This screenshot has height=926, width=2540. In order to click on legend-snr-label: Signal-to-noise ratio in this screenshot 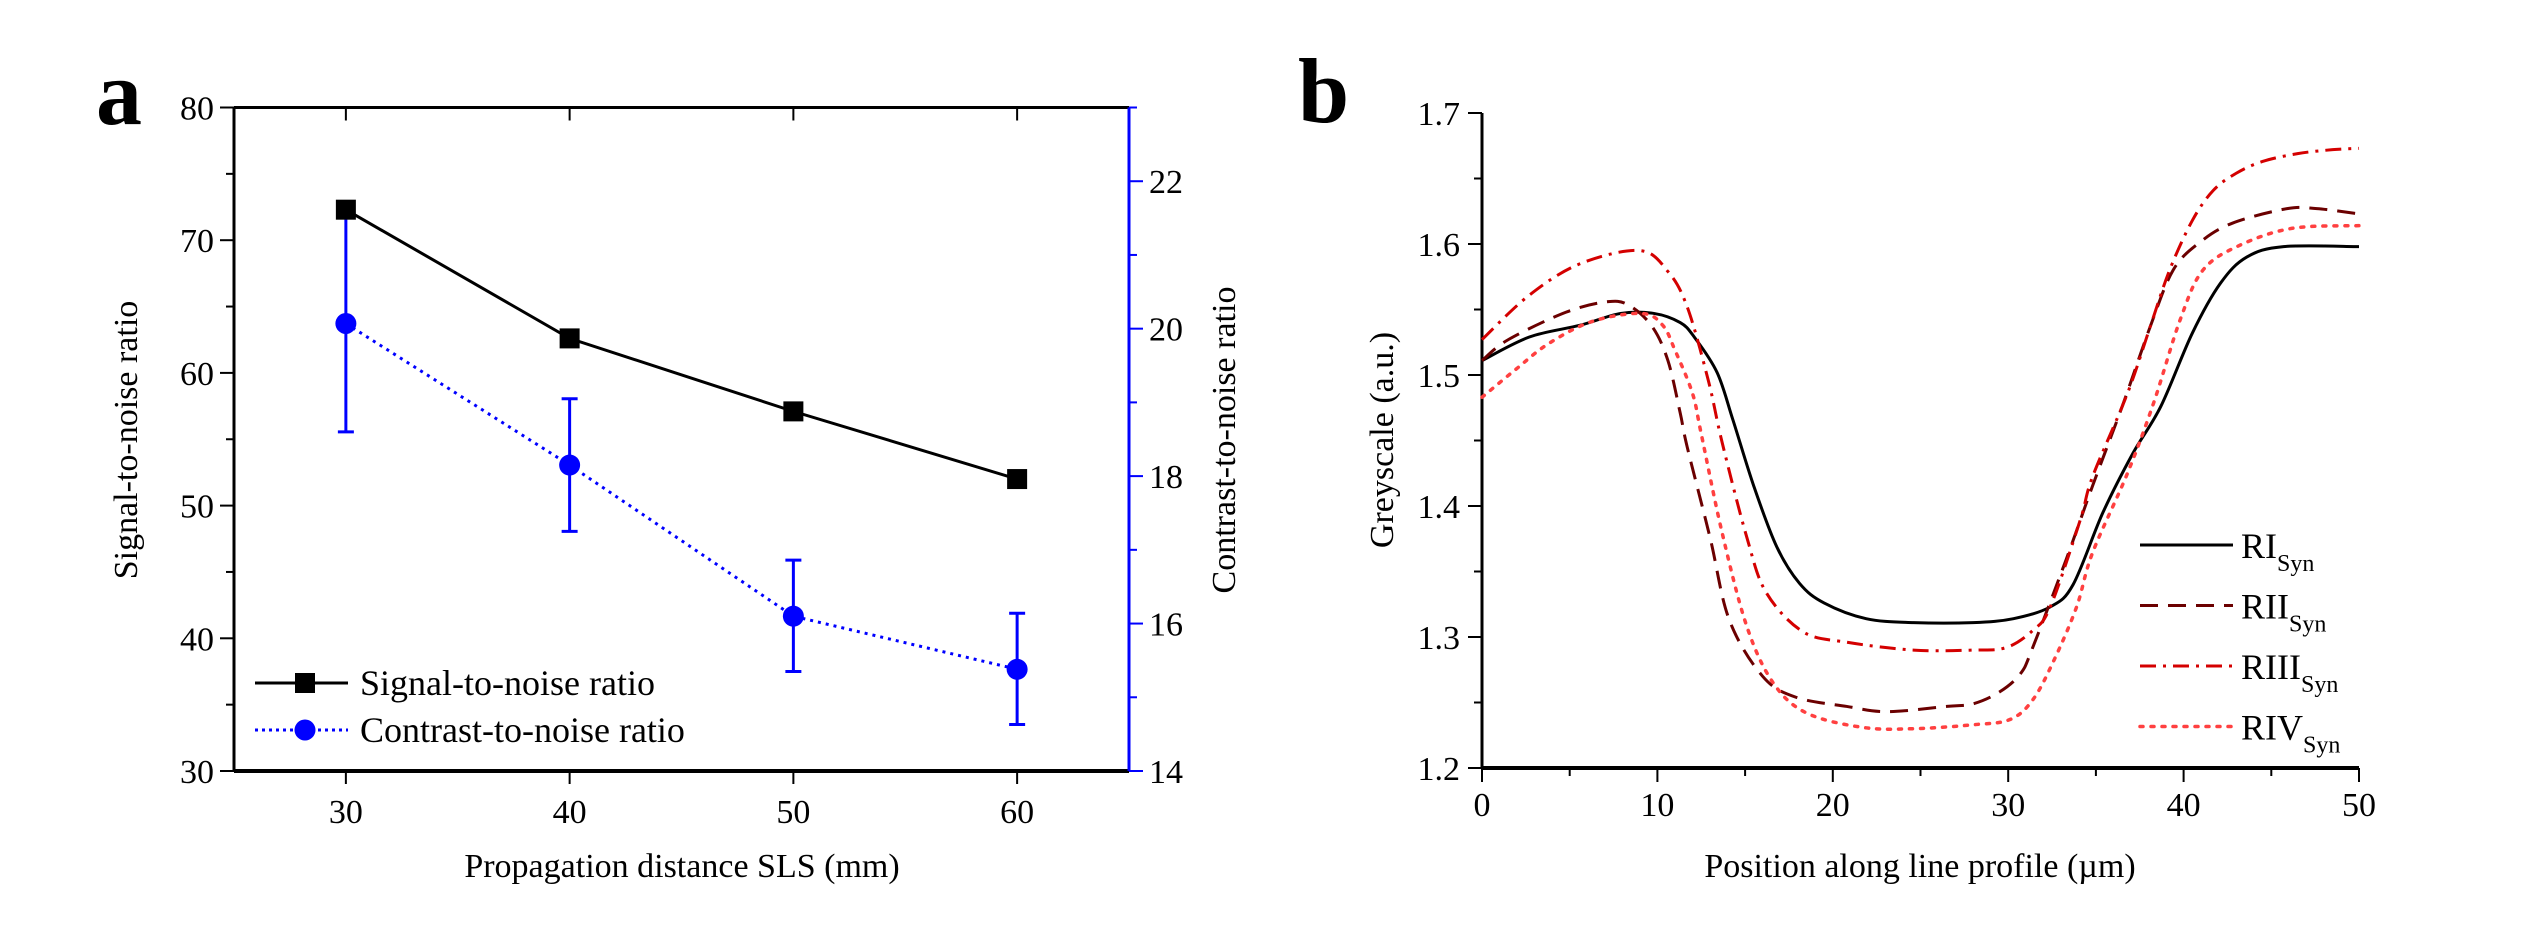, I will do `click(507, 683)`.